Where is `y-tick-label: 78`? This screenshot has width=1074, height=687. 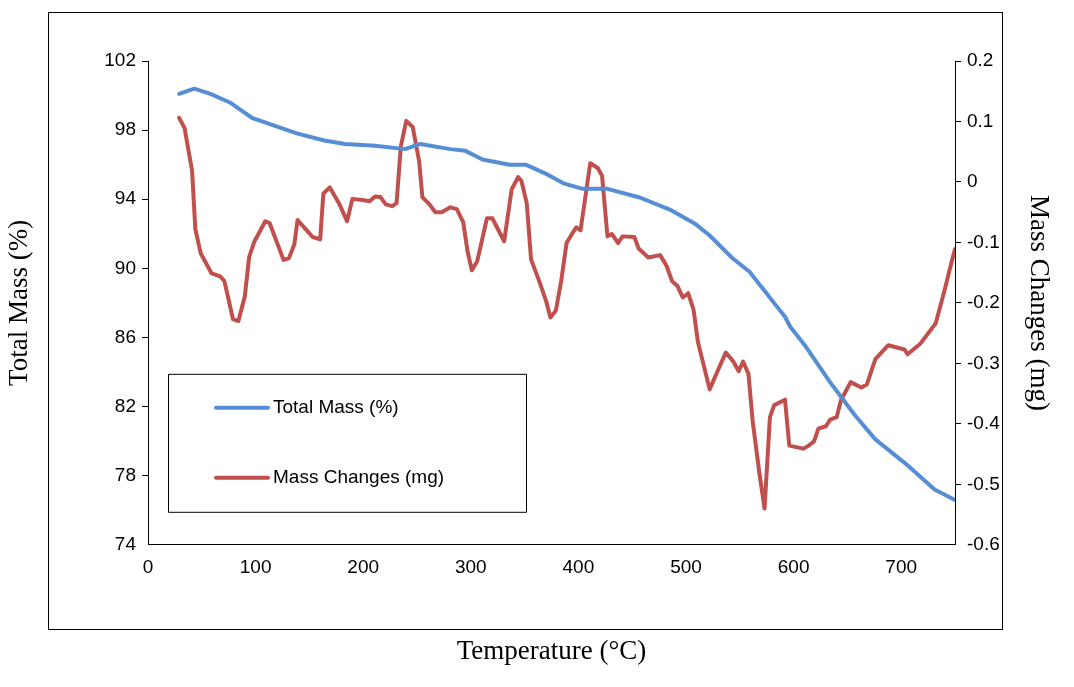
y-tick-label: 78 is located at coordinates (125, 474).